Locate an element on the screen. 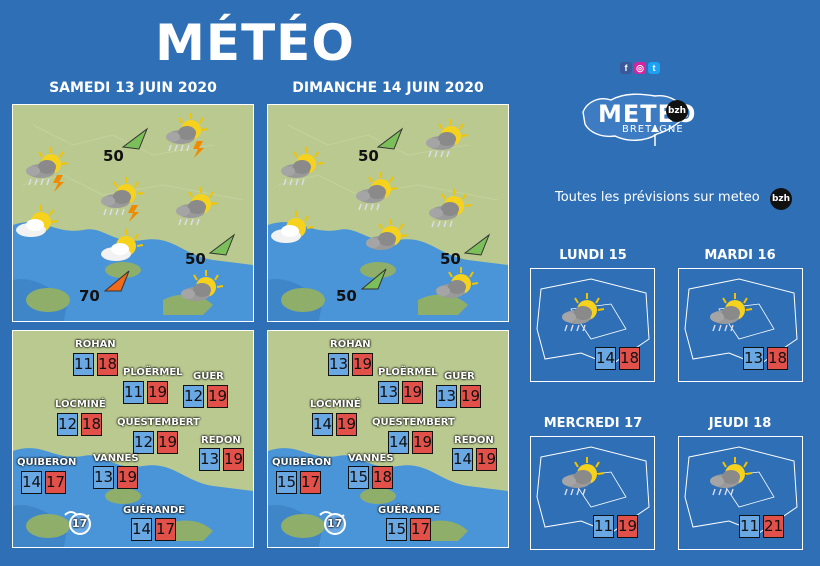 The height and width of the screenshot is (566, 820). sea-temperature-icon is located at coordinates (77, 523).